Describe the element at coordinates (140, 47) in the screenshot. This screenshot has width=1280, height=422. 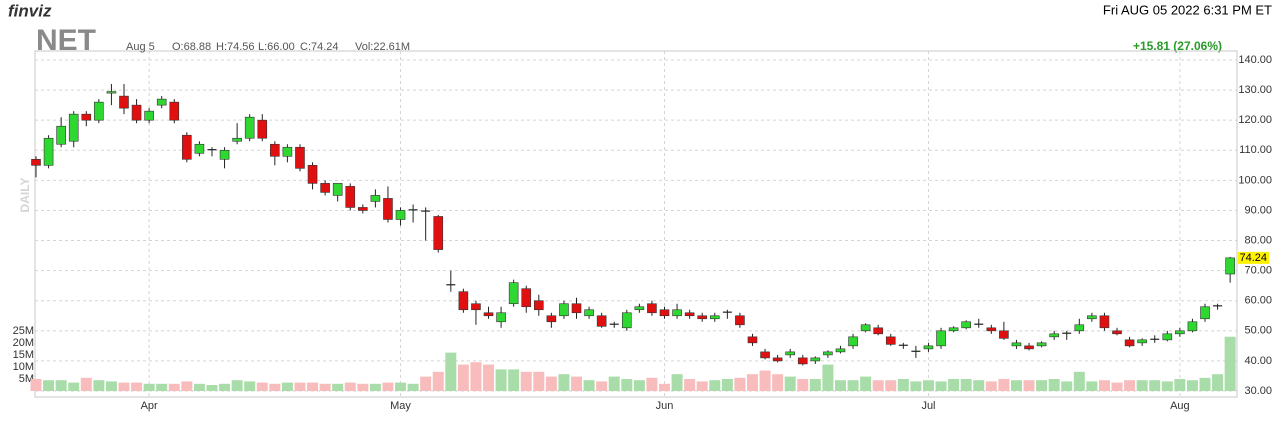
I see `info-item: Aug 5` at that location.